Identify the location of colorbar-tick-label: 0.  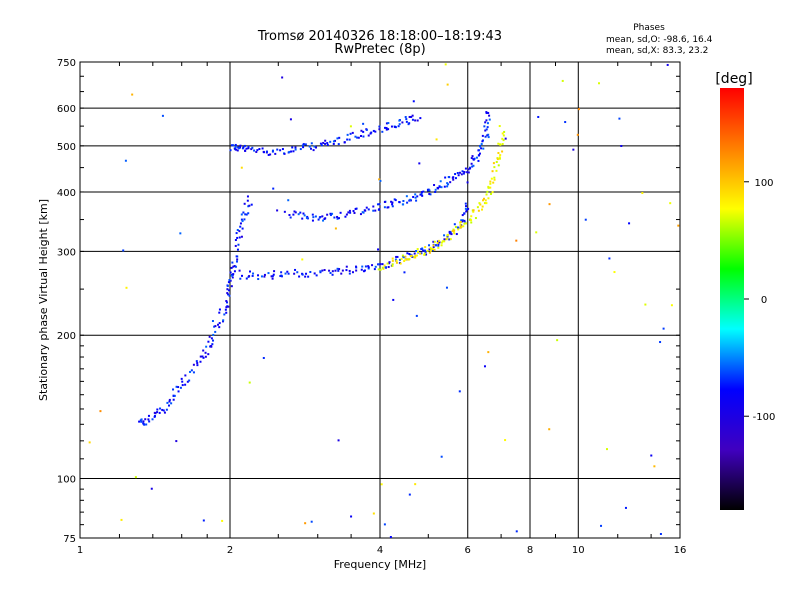
(764, 300).